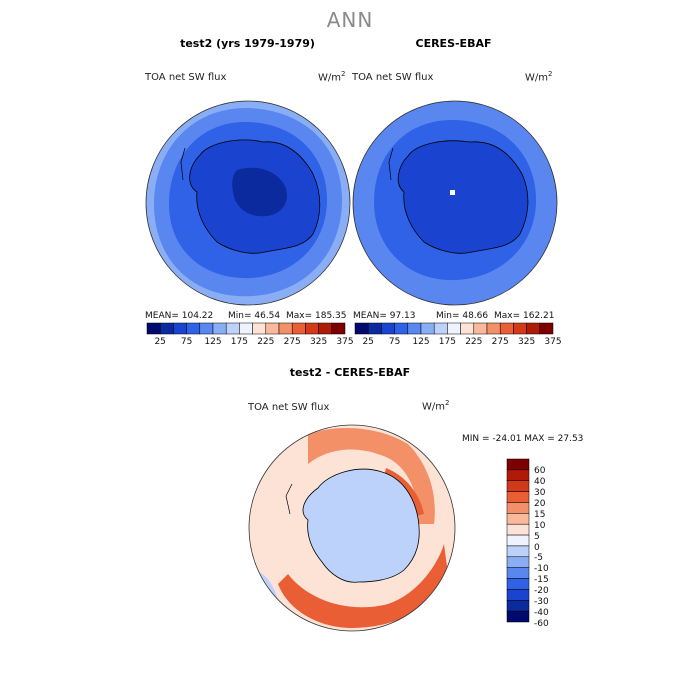 The width and height of the screenshot is (700, 700). Describe the element at coordinates (541, 590) in the screenshot. I see `diff-colorbar-tick-label: -20` at that location.